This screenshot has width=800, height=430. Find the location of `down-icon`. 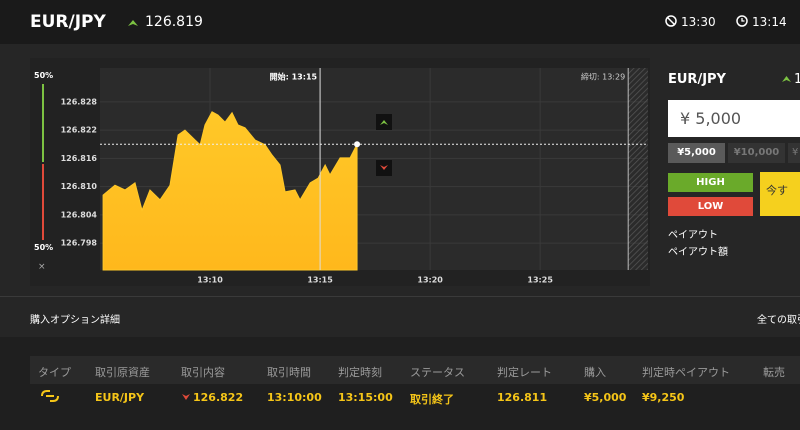

down-icon is located at coordinates (186, 397).